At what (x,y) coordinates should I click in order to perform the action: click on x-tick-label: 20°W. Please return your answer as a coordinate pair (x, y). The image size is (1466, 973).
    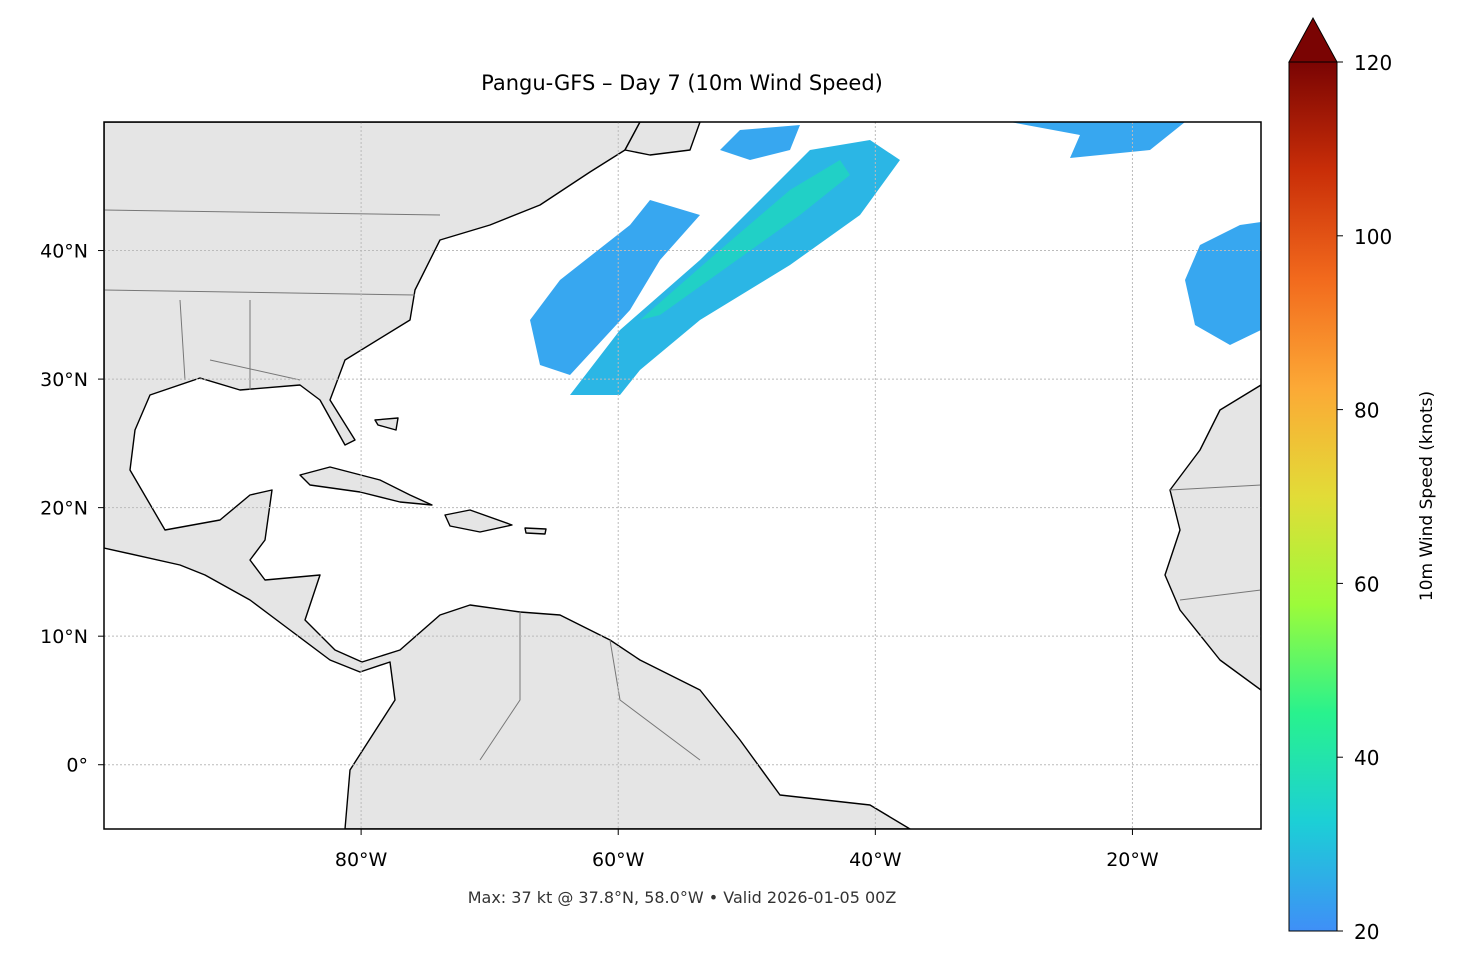
    Looking at the image, I should click on (1132, 860).